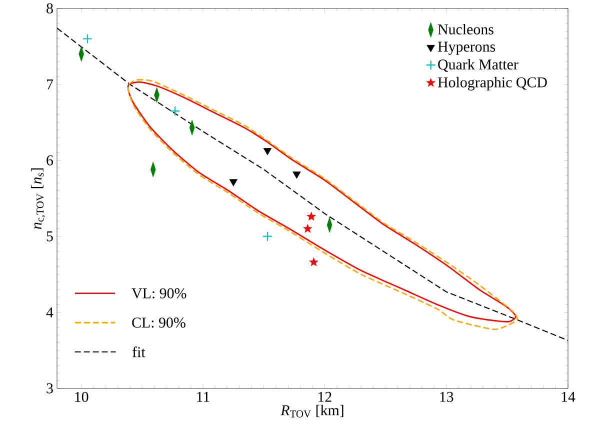 This screenshot has width=592, height=441. What do you see at coordinates (49, 236) in the screenshot?
I see `y-tick-label: 5` at bounding box center [49, 236].